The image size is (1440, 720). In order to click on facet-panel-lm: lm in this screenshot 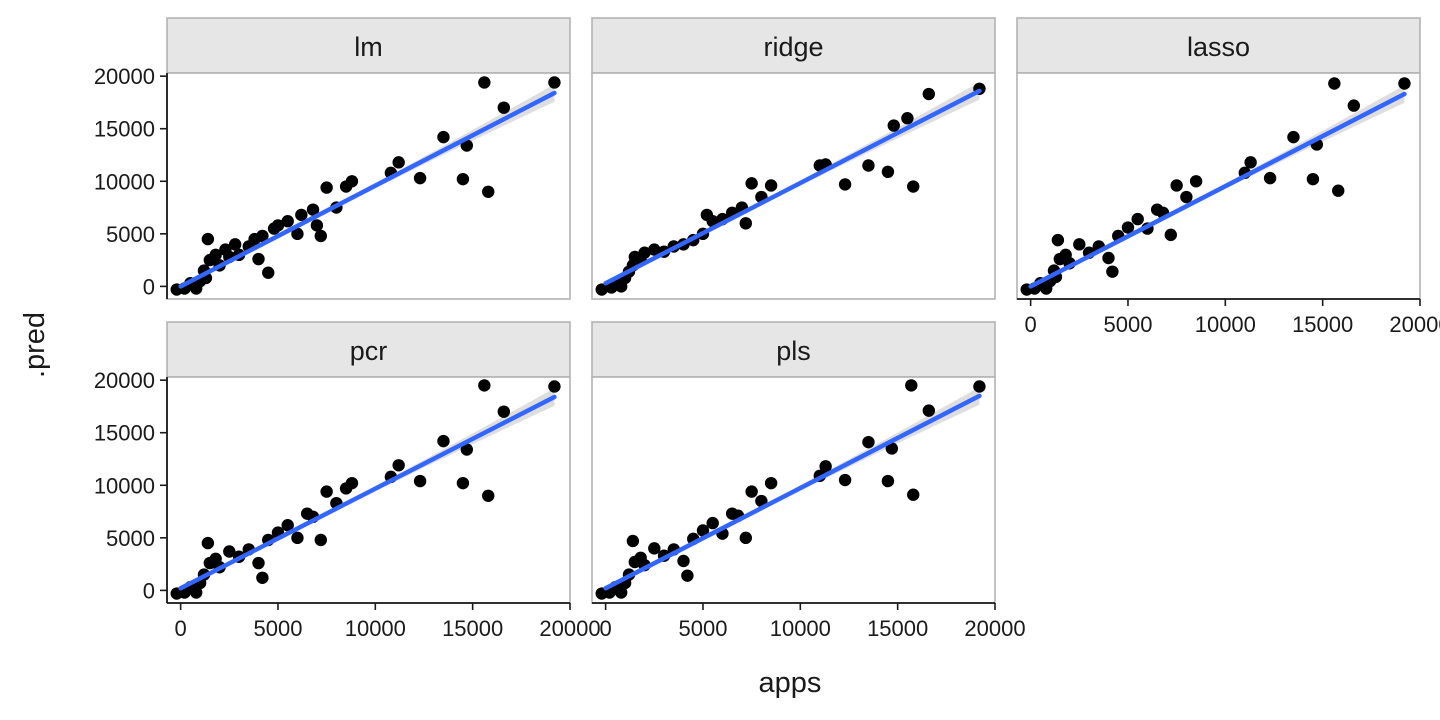, I will do `click(368, 158)`.